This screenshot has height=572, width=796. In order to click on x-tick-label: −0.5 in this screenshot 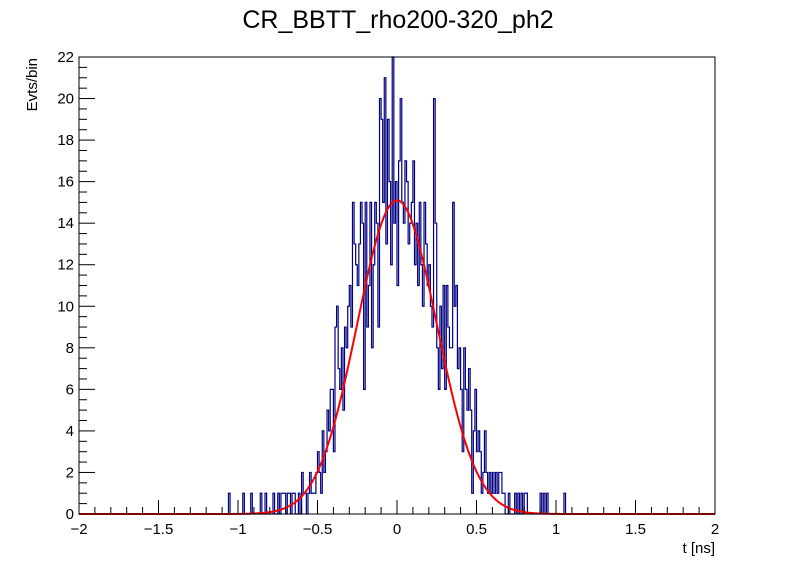, I will do `click(318, 529)`.